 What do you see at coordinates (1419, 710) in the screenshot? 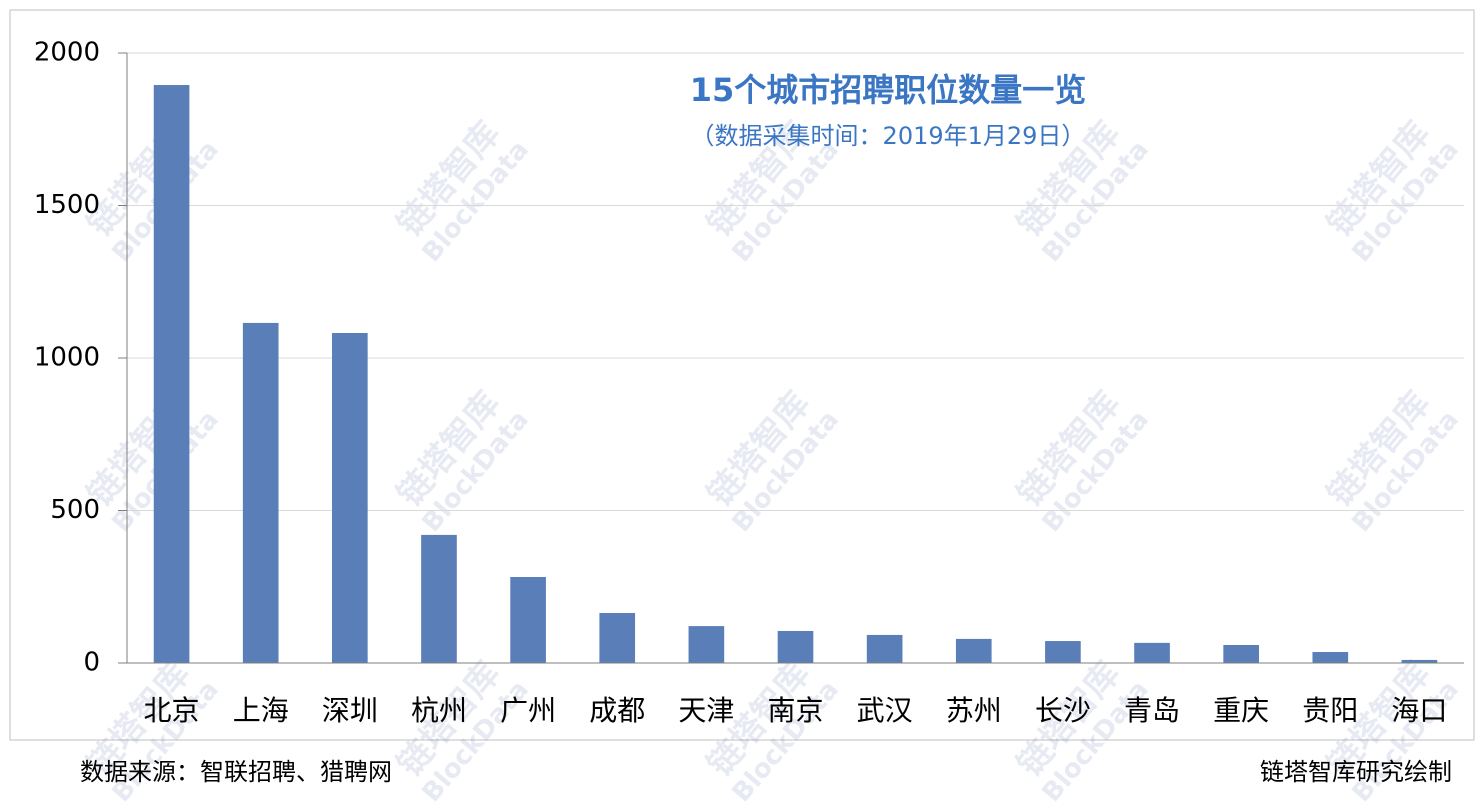
I see `x-tick-label: 海口` at bounding box center [1419, 710].